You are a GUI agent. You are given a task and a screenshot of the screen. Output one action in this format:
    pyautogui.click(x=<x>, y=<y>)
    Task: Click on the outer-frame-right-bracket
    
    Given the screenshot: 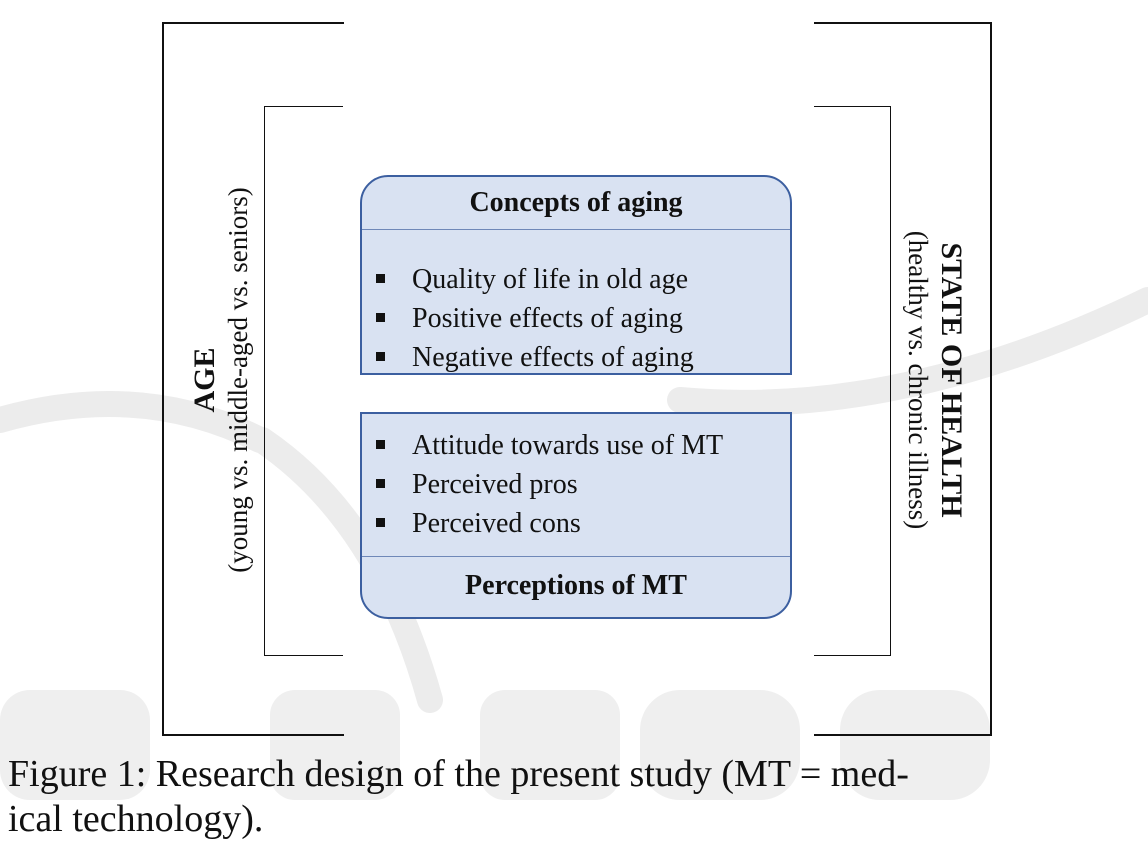 What is the action you would take?
    pyautogui.click(x=903, y=379)
    